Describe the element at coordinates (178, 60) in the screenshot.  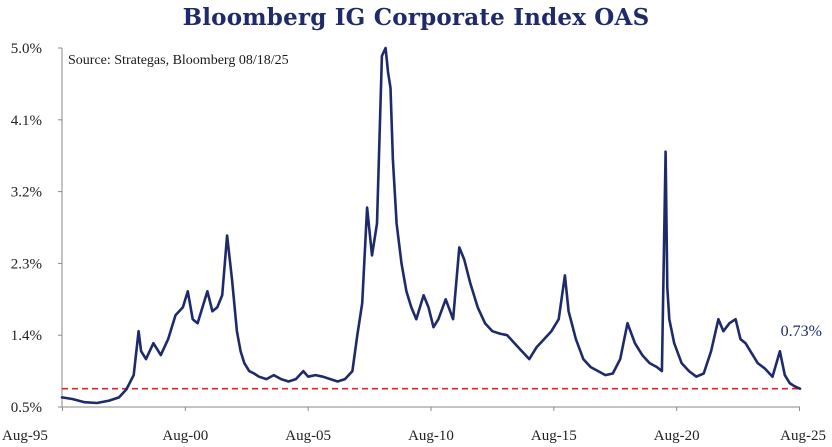
I see `chart-source: Source: Strategas, Bloomberg 08/18/25` at that location.